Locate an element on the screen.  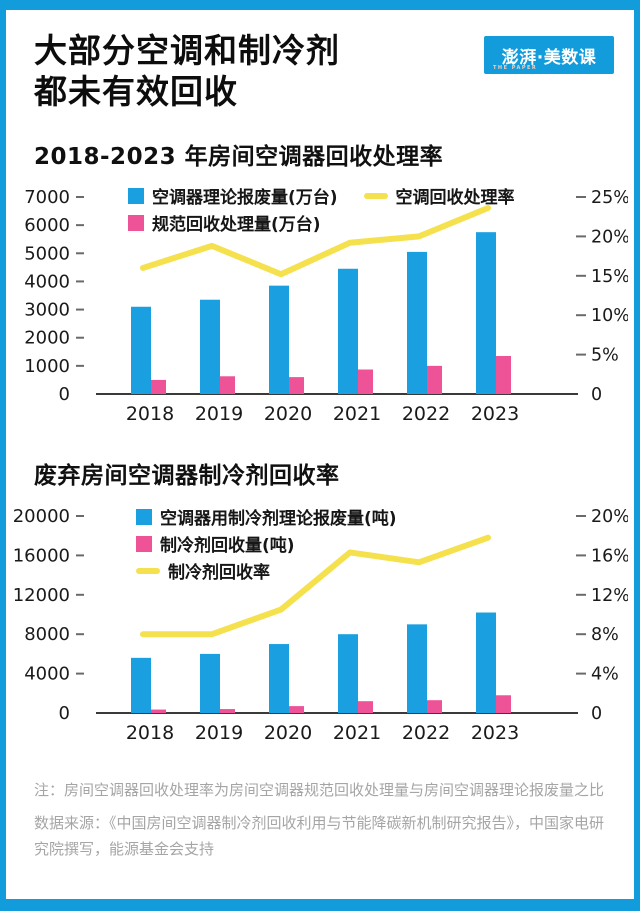
publisher-logo-text: 澎湃·美数课 is located at coordinates (549, 57).